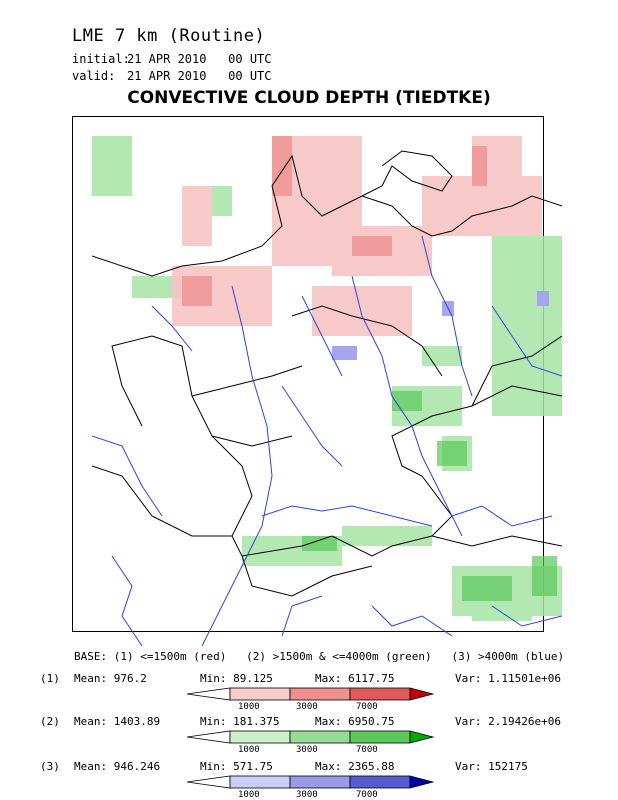 The image size is (618, 800). What do you see at coordinates (50, 721) in the screenshot?
I see `legend-row-index: (2)` at bounding box center [50, 721].